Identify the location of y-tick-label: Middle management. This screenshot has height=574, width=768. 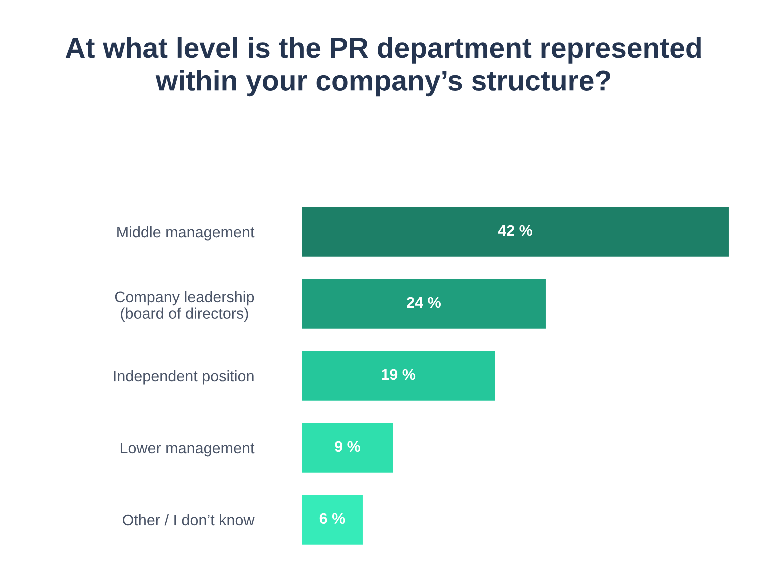
(186, 233).